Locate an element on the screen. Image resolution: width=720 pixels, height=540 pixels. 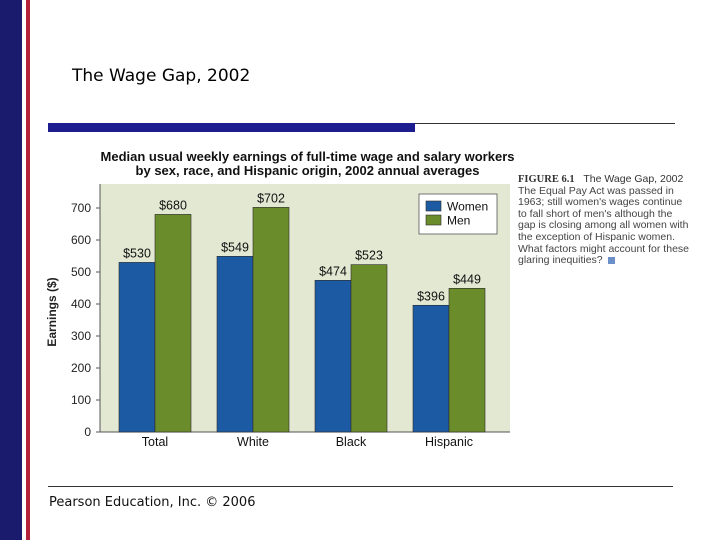
left-stripe-white is located at coordinates (24, 270).